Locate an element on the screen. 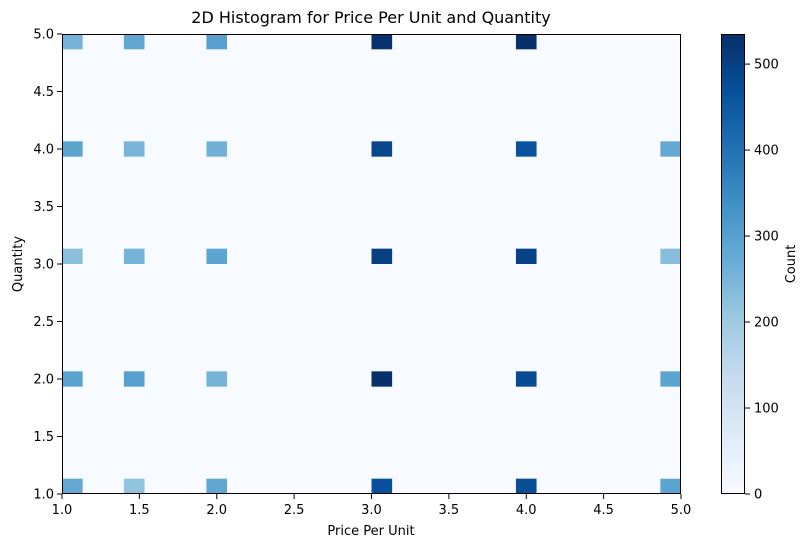 The width and height of the screenshot is (808, 547). y-tick-label: 4.5 is located at coordinates (43, 92).